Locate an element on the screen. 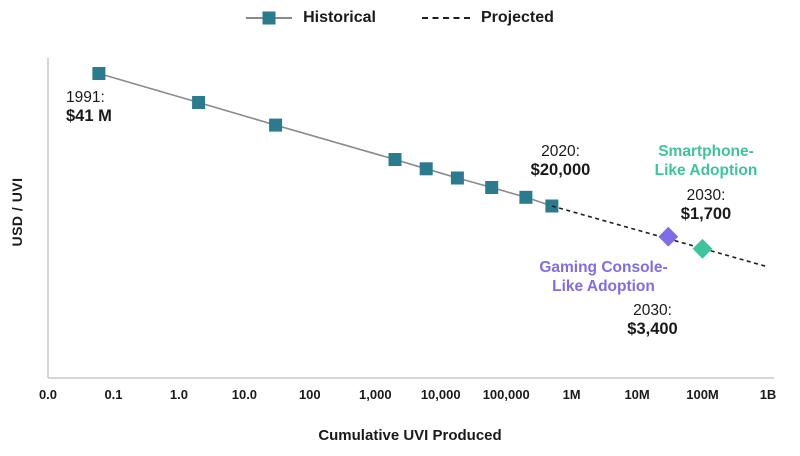  annotation-gaming-adoption-title: Gaming Console- Like Adoption is located at coordinates (603, 277).